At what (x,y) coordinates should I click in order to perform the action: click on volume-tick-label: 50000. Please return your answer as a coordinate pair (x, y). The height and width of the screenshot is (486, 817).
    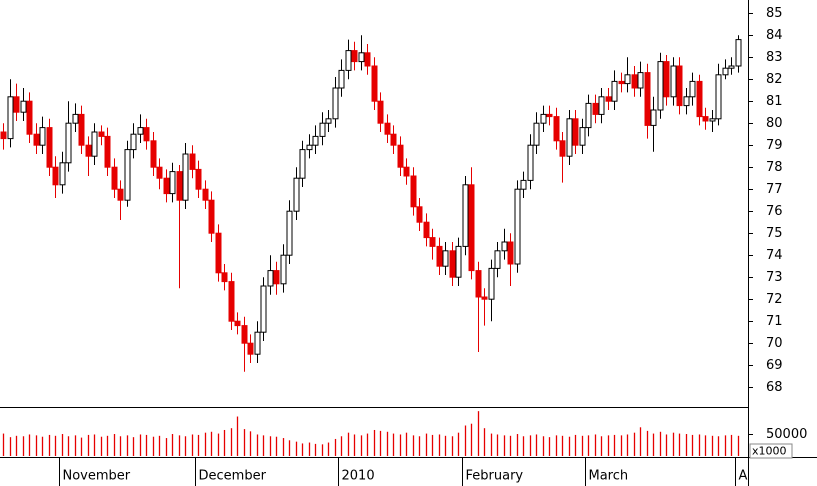
    Looking at the image, I should click on (786, 434).